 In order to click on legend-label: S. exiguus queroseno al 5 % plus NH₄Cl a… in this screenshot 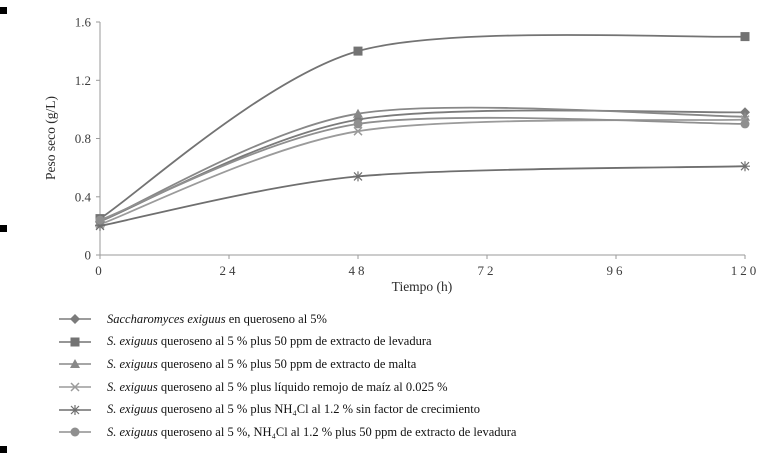, I will do `click(293, 409)`.